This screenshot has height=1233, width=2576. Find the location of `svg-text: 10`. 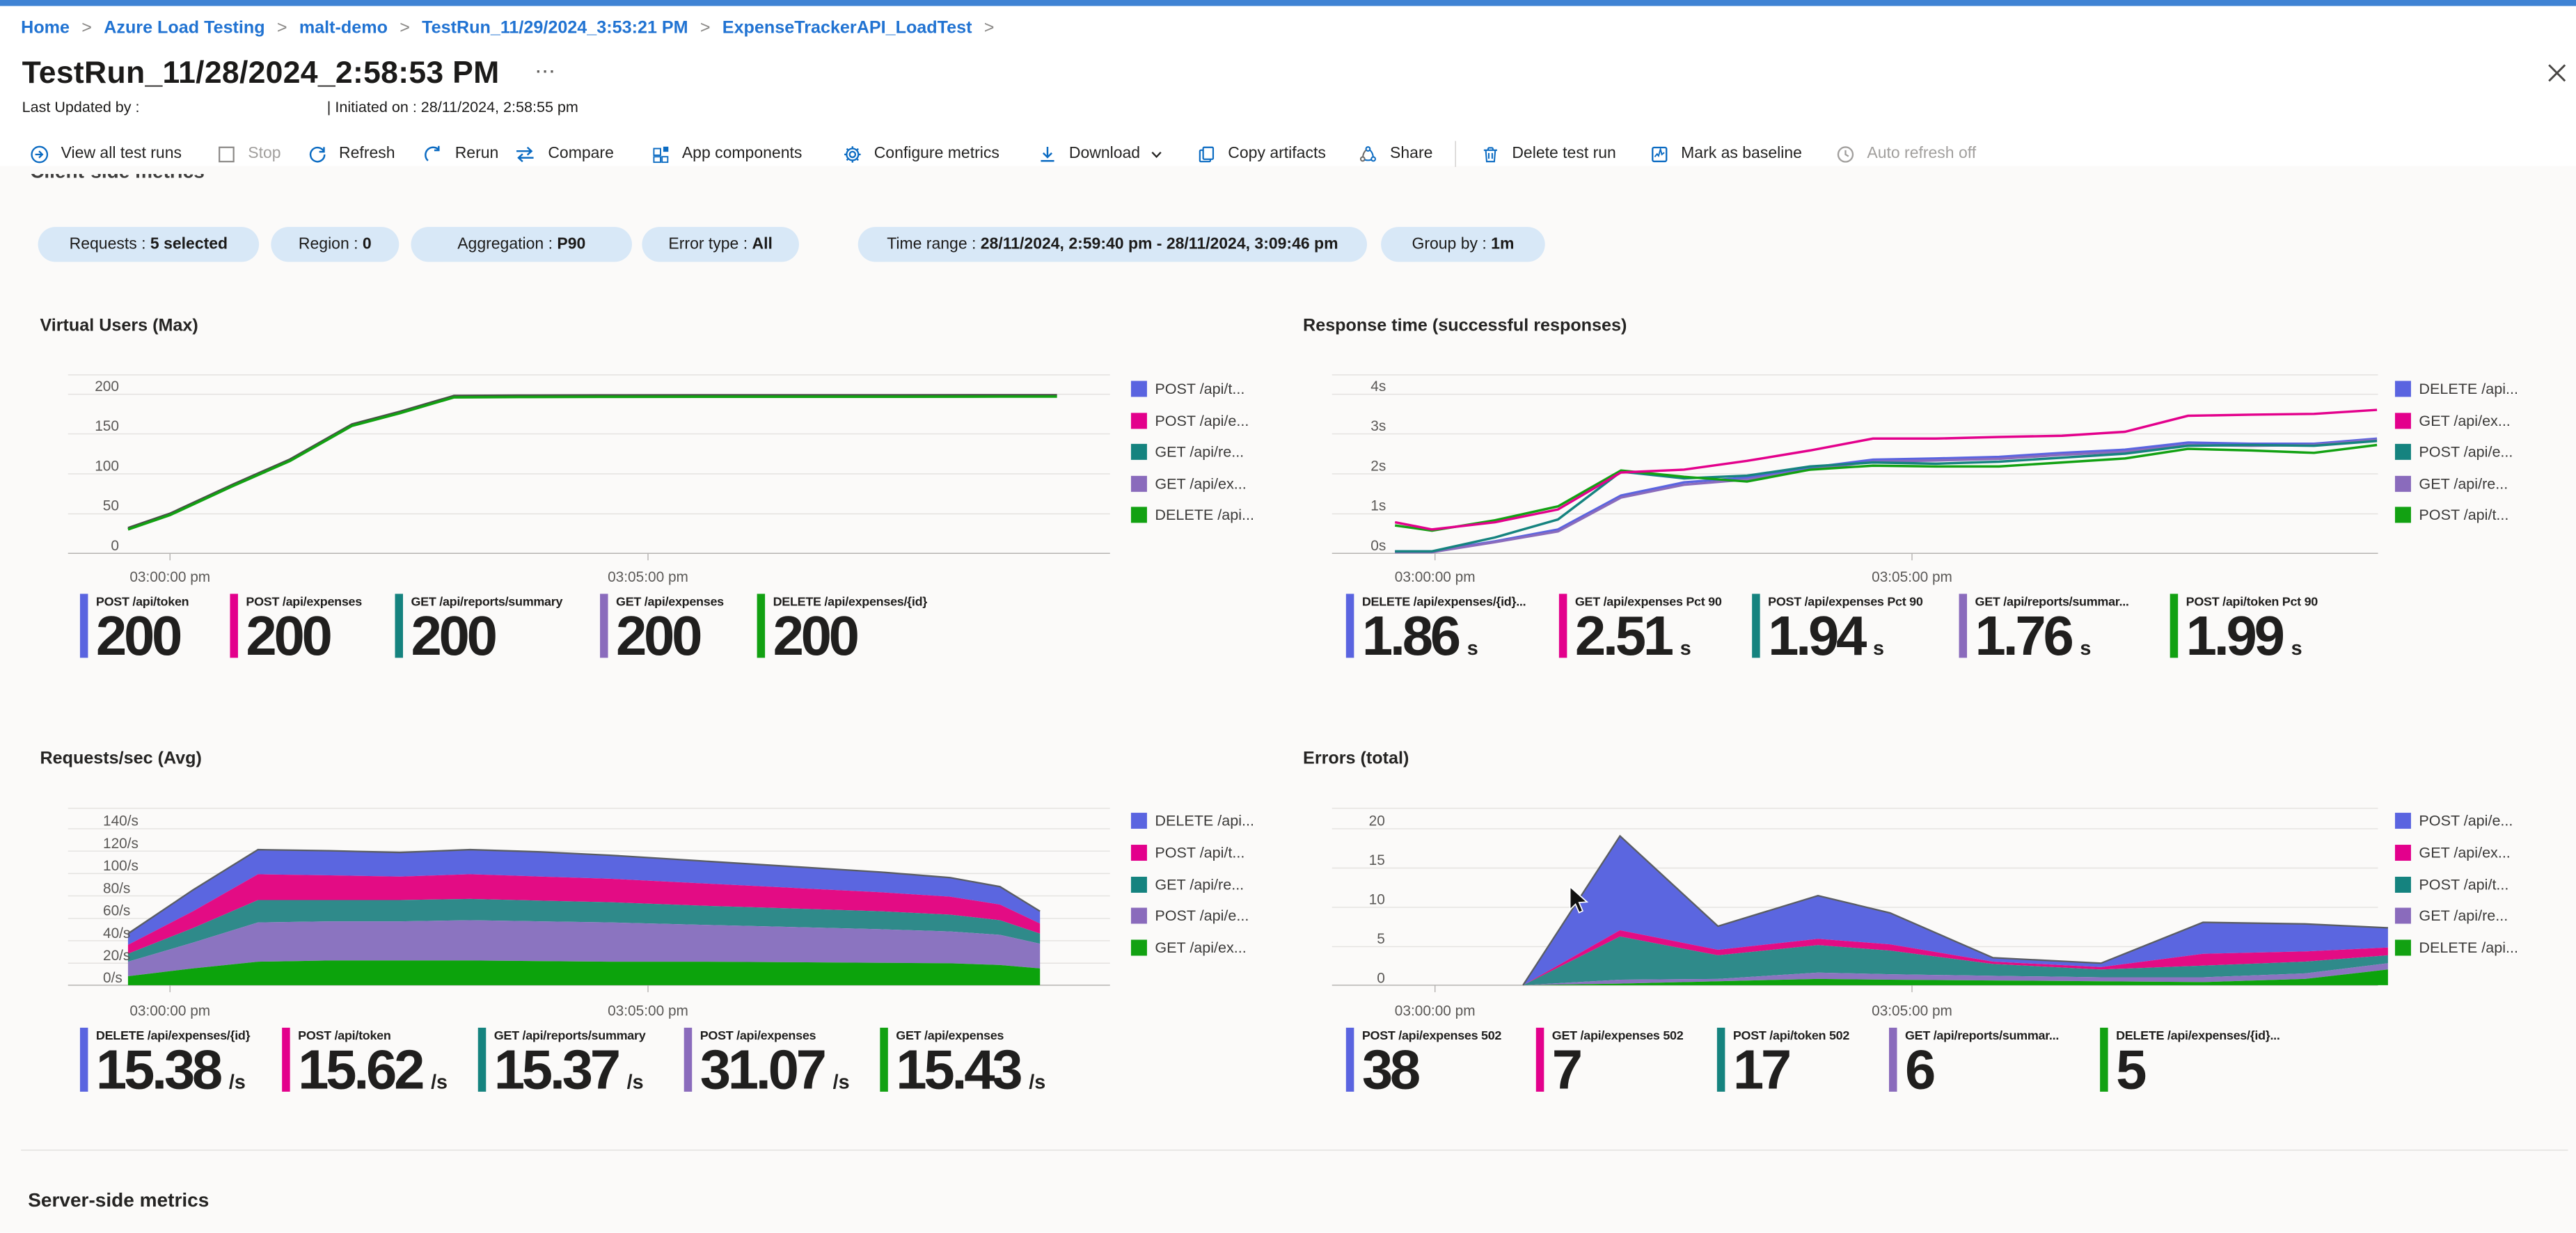

svg-text: 10 is located at coordinates (1377, 900).